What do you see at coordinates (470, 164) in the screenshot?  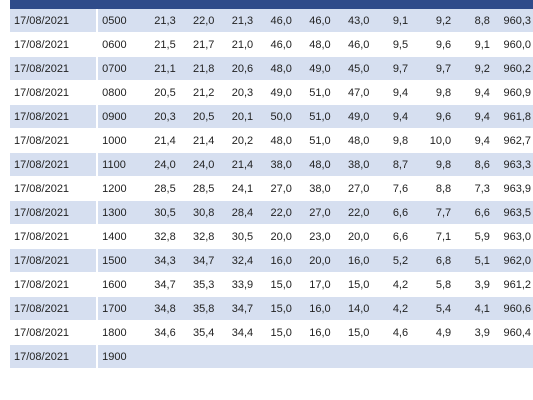 I see `value-cell: 8,6` at bounding box center [470, 164].